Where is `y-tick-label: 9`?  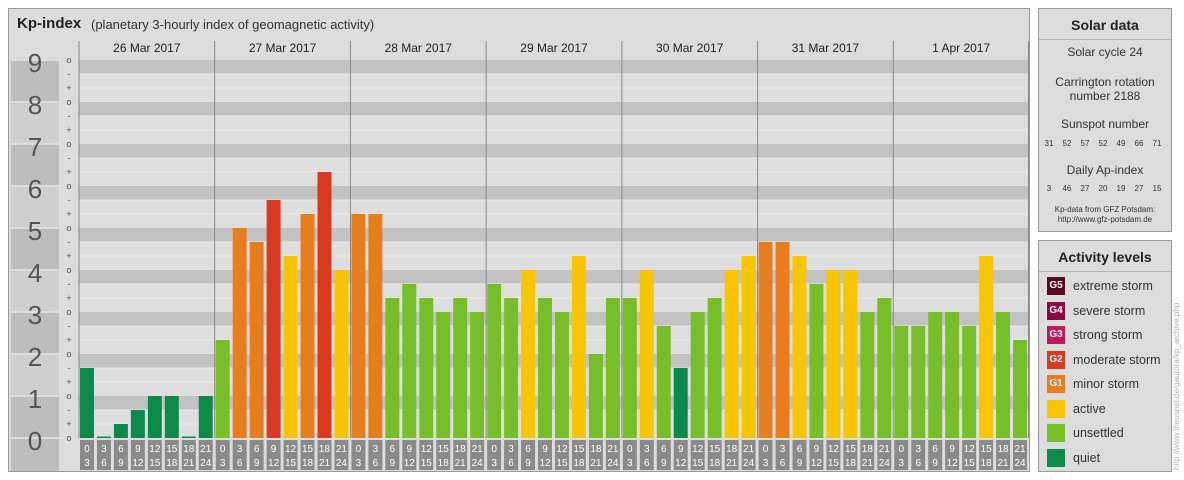 y-tick-label: 9 is located at coordinates (35, 63).